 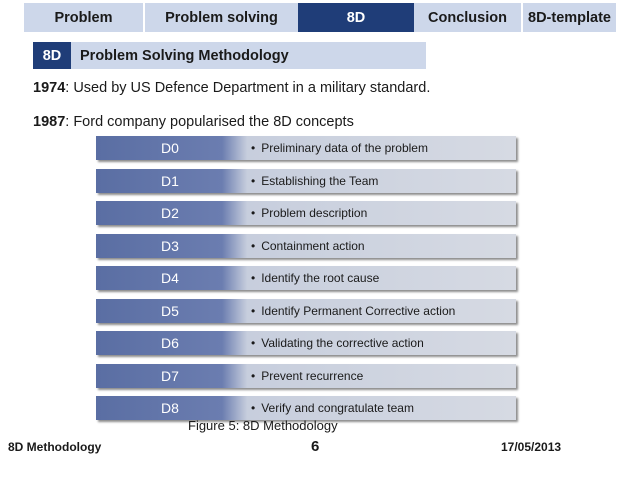 I want to click on step-d5: D5 • Identify Permanent Corrective action, so click(x=308, y=311).